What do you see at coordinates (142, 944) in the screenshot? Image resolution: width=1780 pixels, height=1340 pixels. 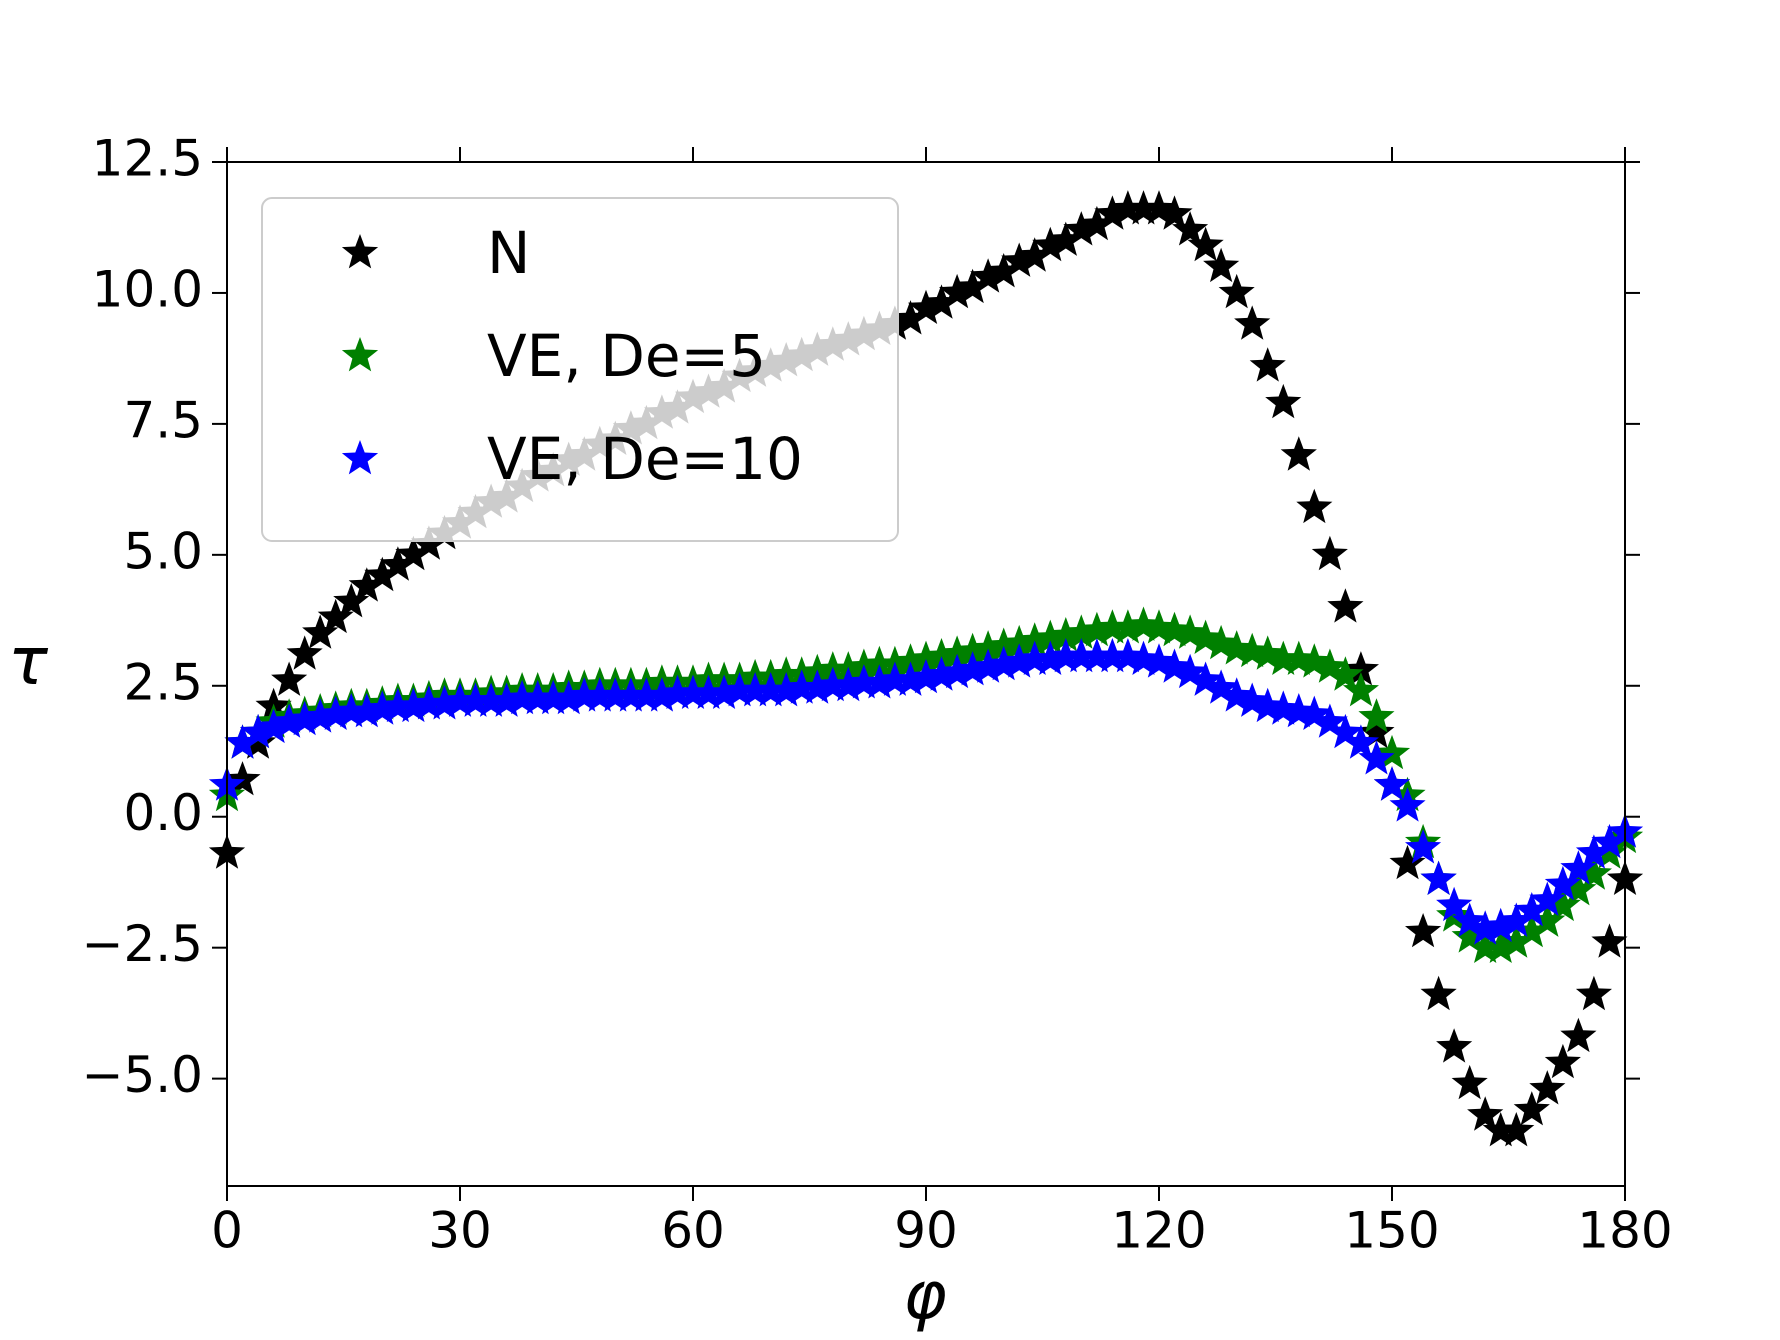 I see `y-tick-label: −2.5` at bounding box center [142, 944].